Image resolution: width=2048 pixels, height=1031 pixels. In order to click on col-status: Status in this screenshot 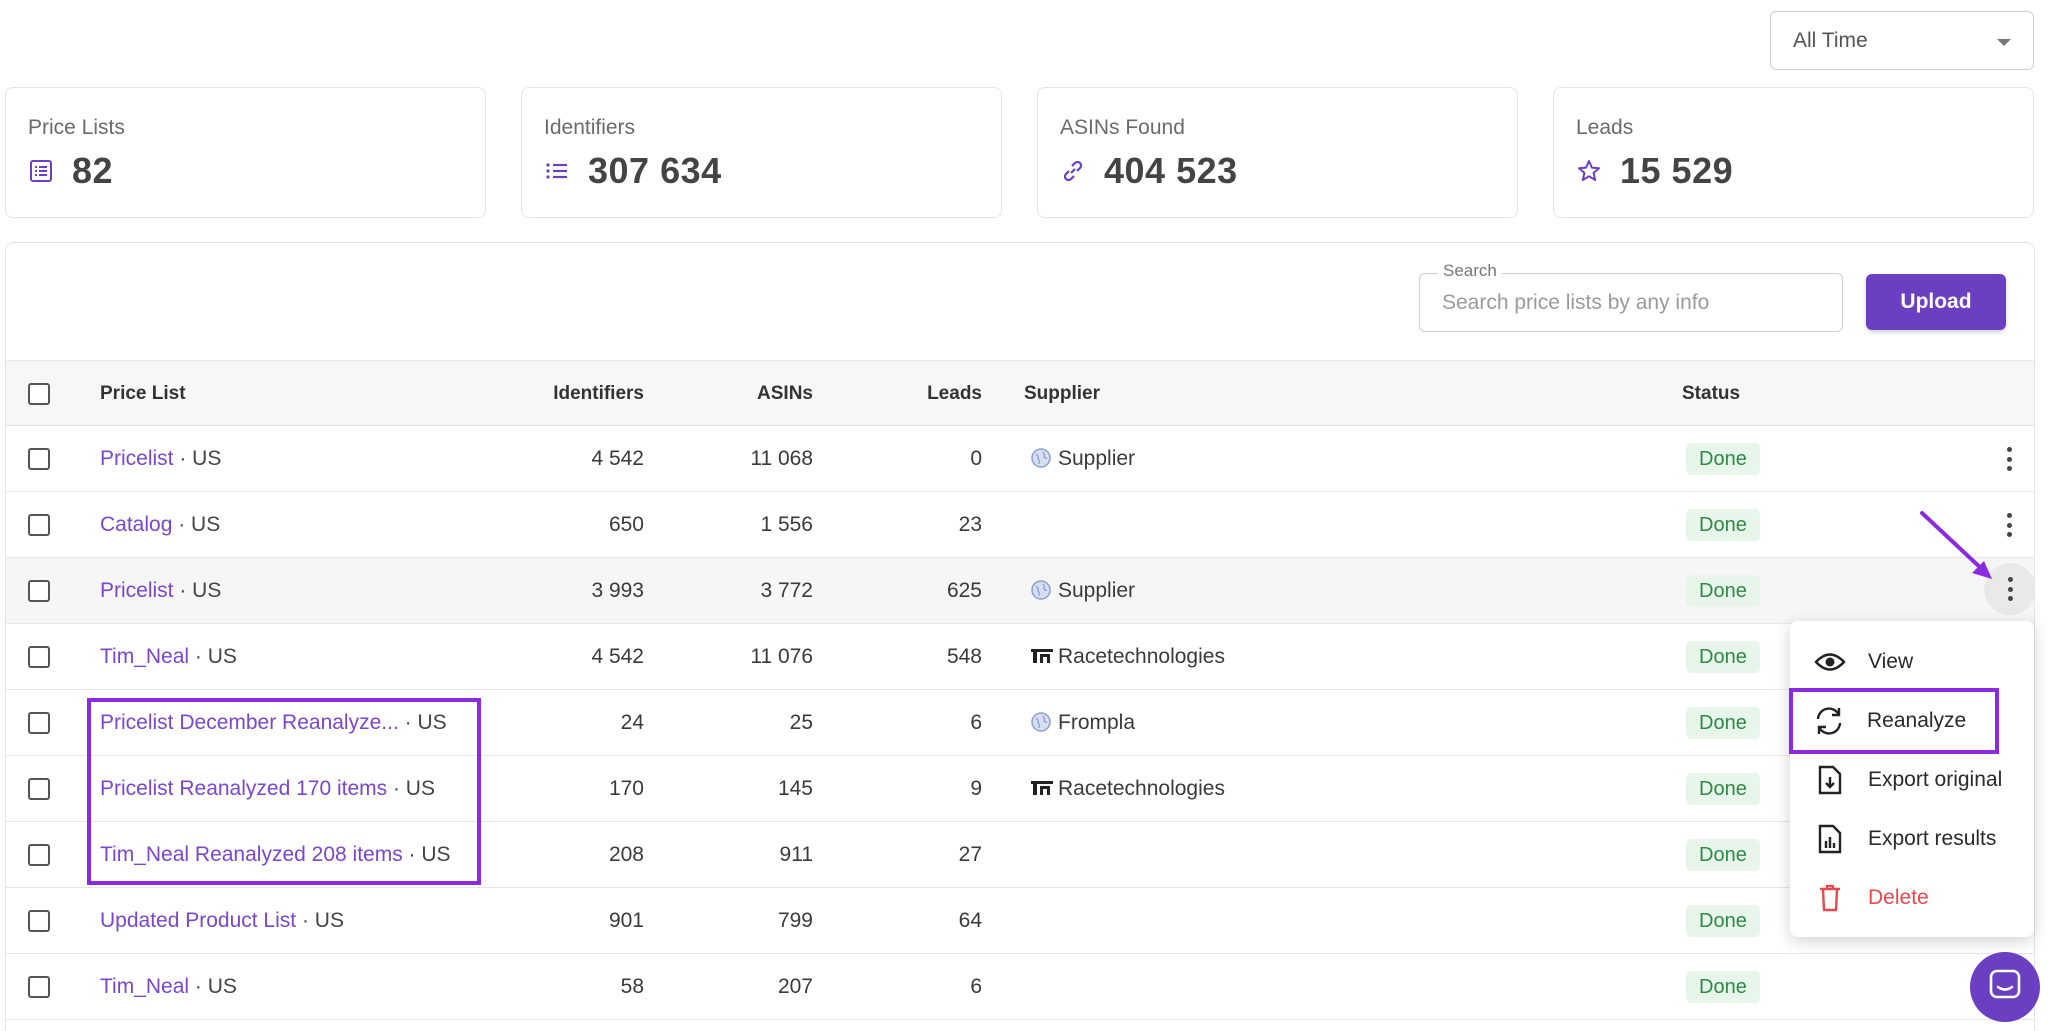, I will do `click(1711, 393)`.